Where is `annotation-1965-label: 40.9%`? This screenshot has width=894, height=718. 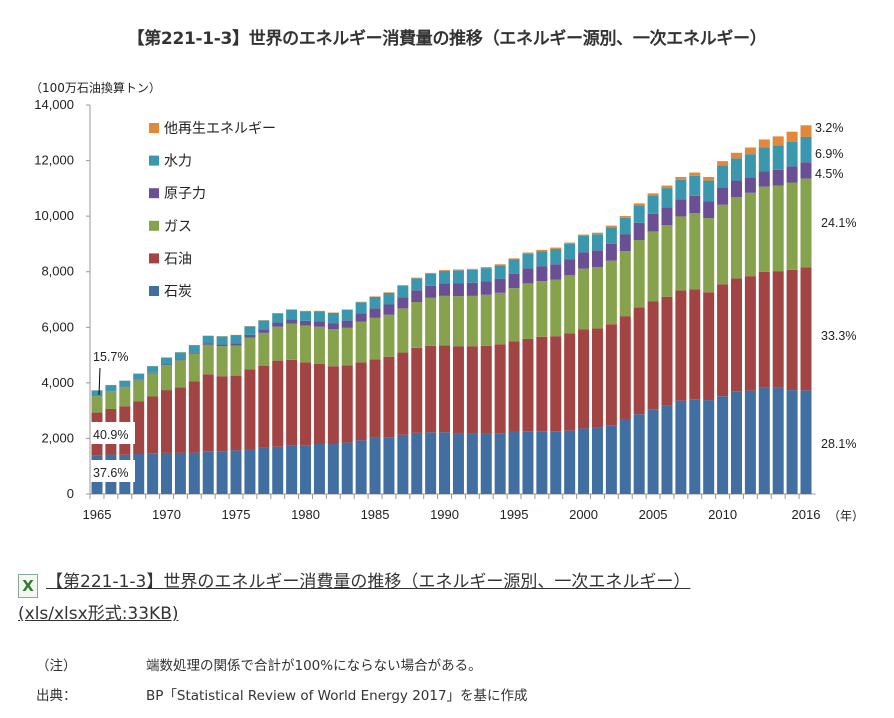 annotation-1965-label: 40.9% is located at coordinates (110, 435).